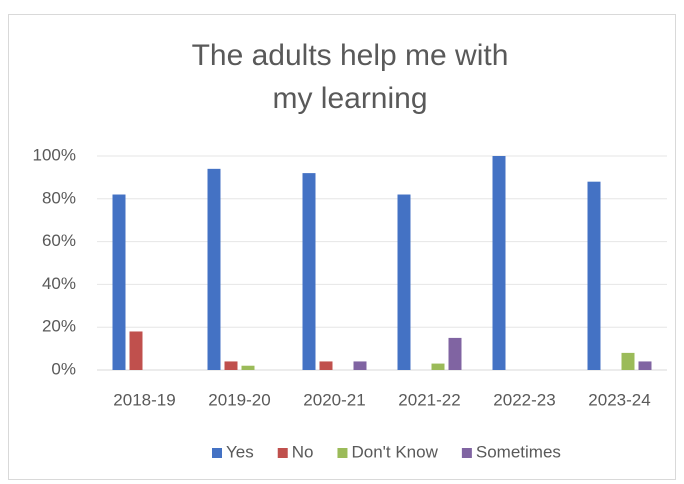 The width and height of the screenshot is (684, 484). I want to click on x-tick-label: 2022-23, so click(524, 399).